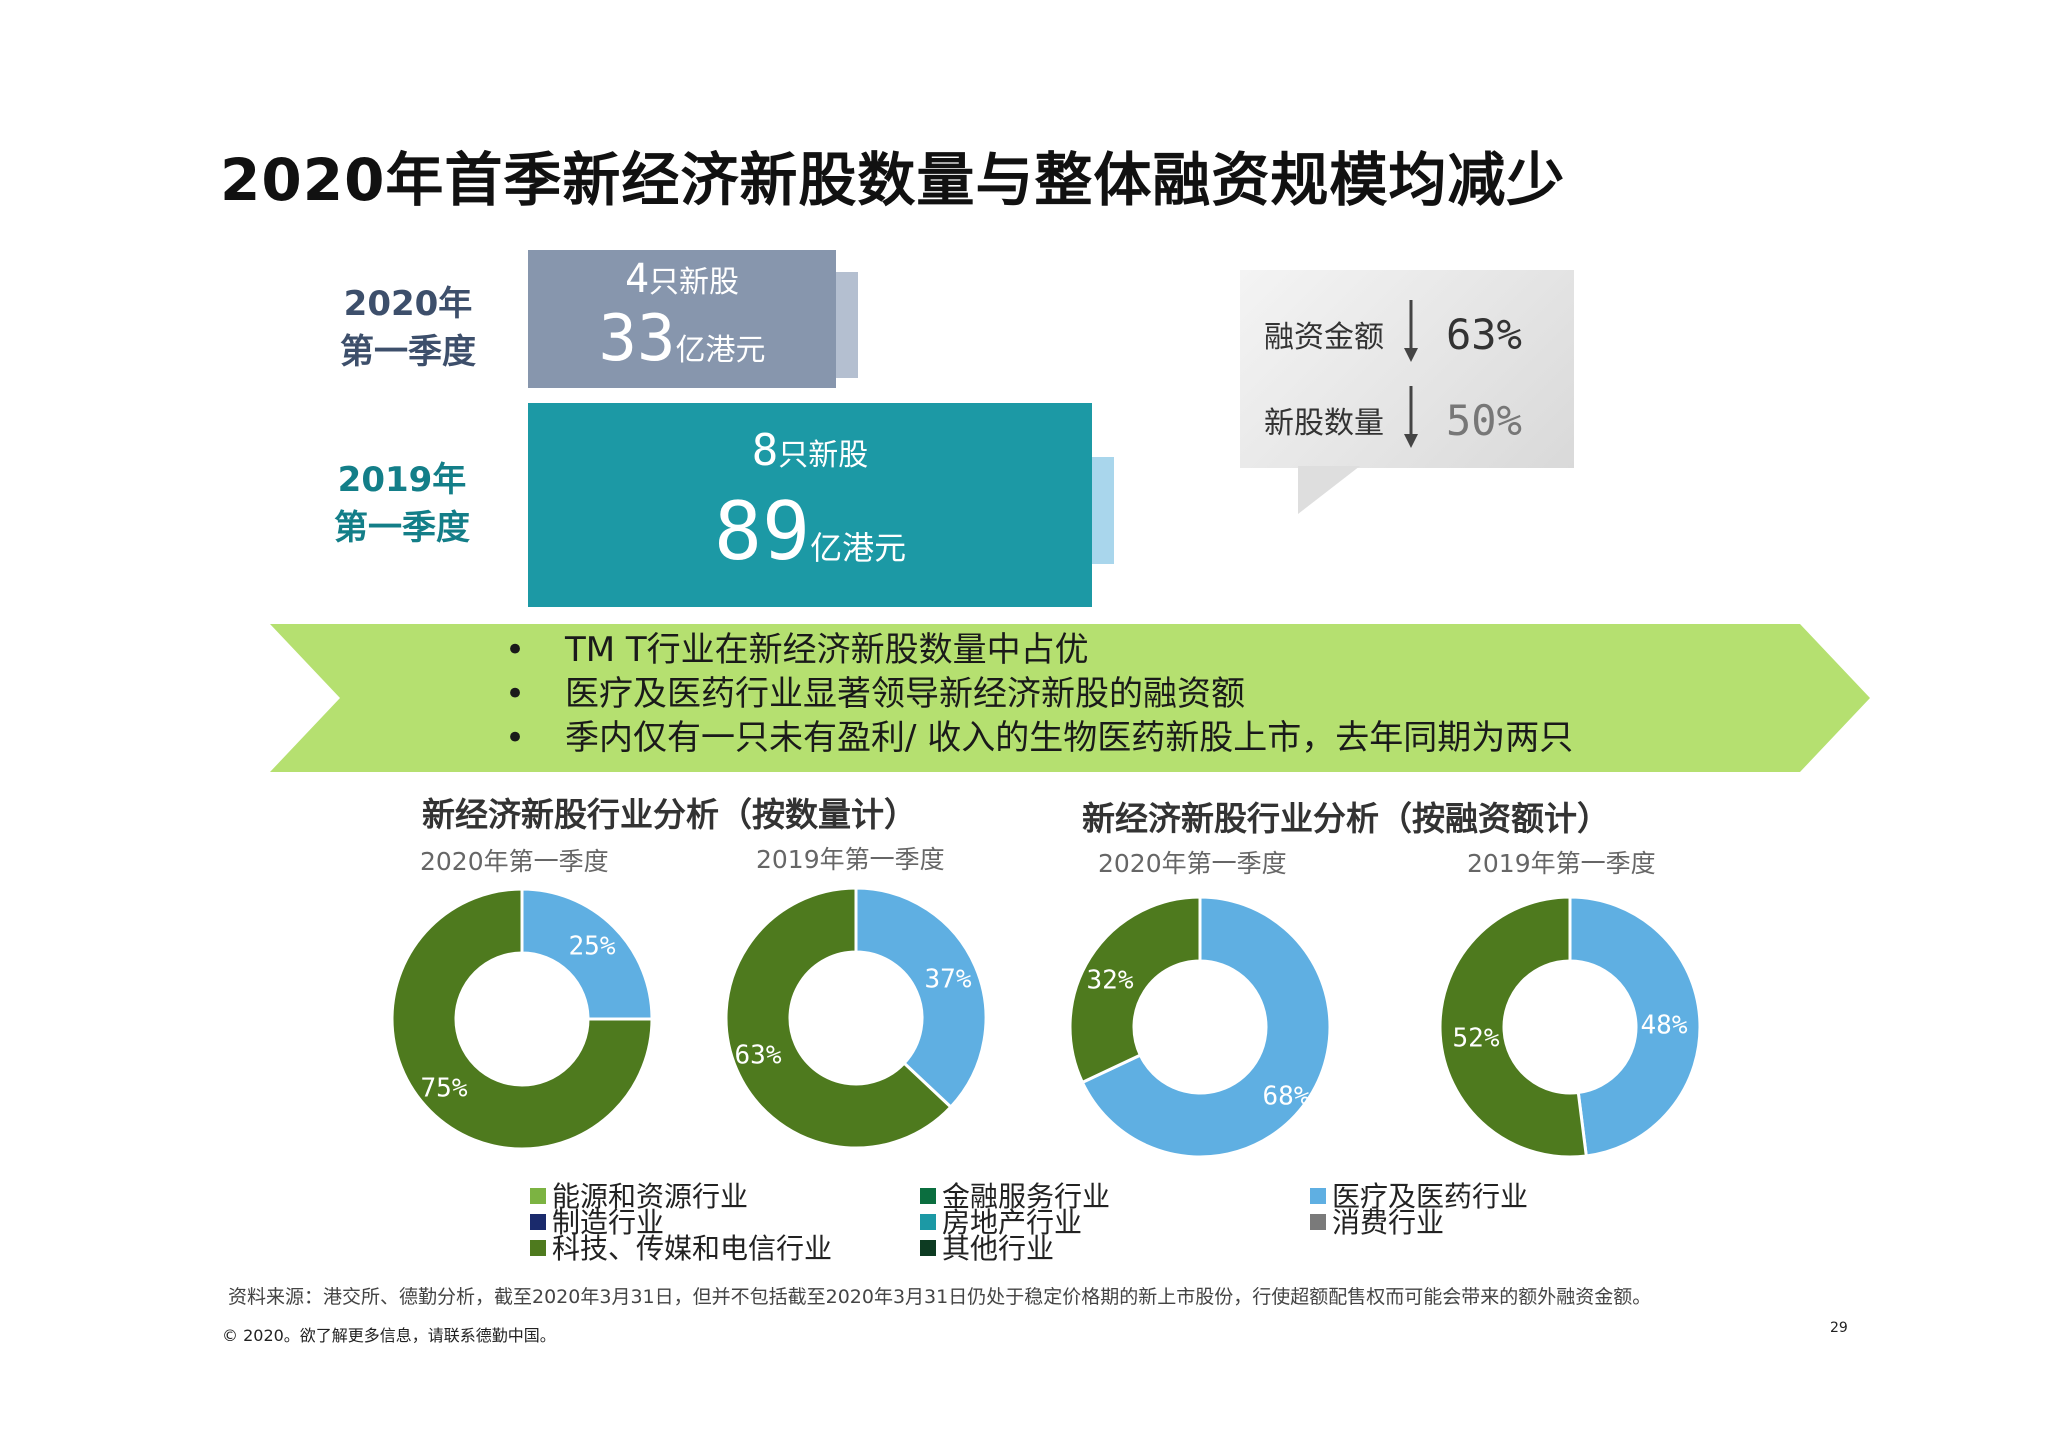  What do you see at coordinates (1407, 369) in the screenshot?
I see `change-callout: 融资金额 63% 新股数量 50%` at bounding box center [1407, 369].